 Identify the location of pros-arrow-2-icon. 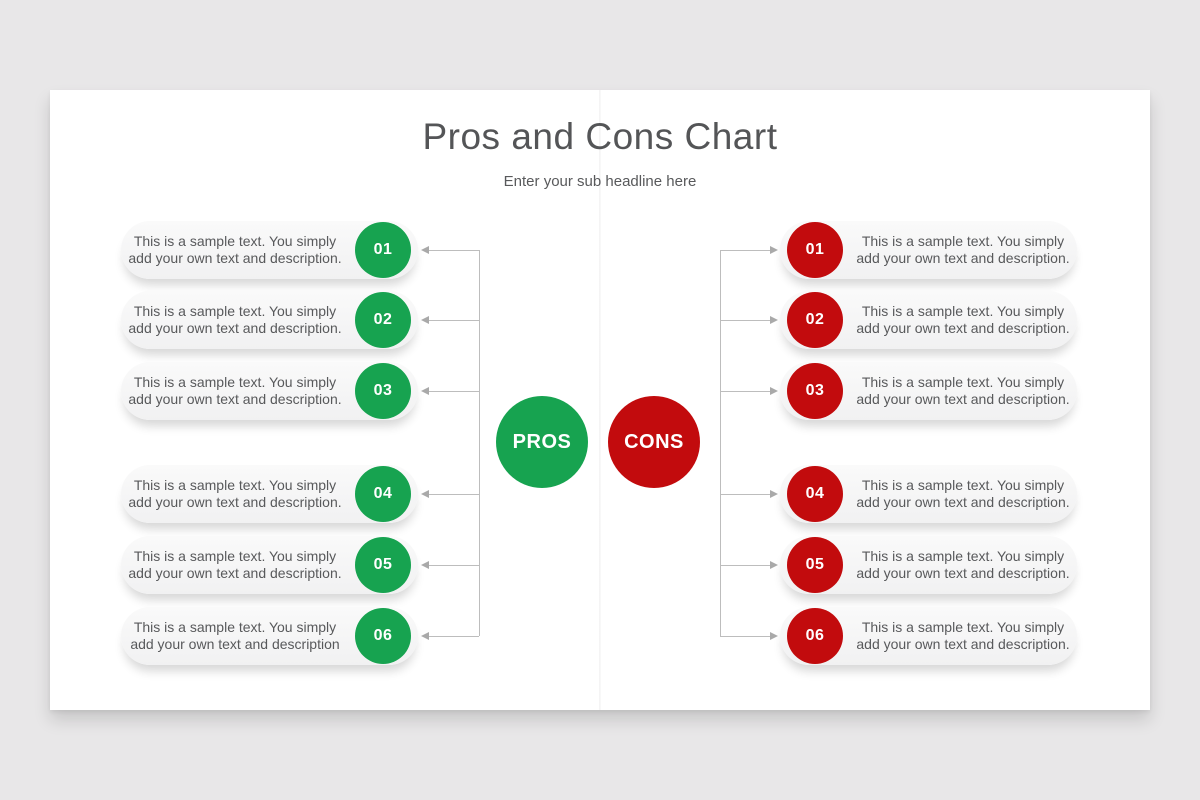
(450, 320).